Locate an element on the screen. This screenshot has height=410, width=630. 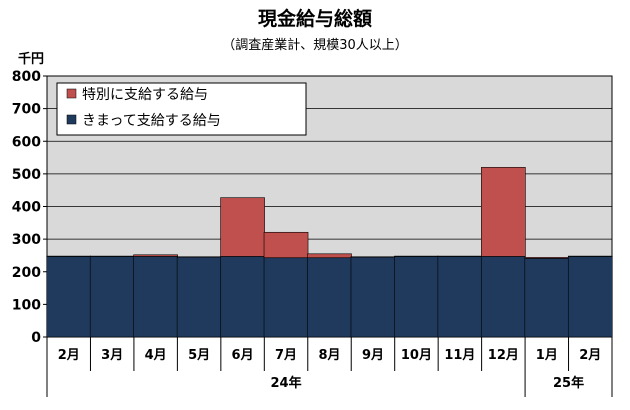
legend-swatch-regular is located at coordinates (71, 119).